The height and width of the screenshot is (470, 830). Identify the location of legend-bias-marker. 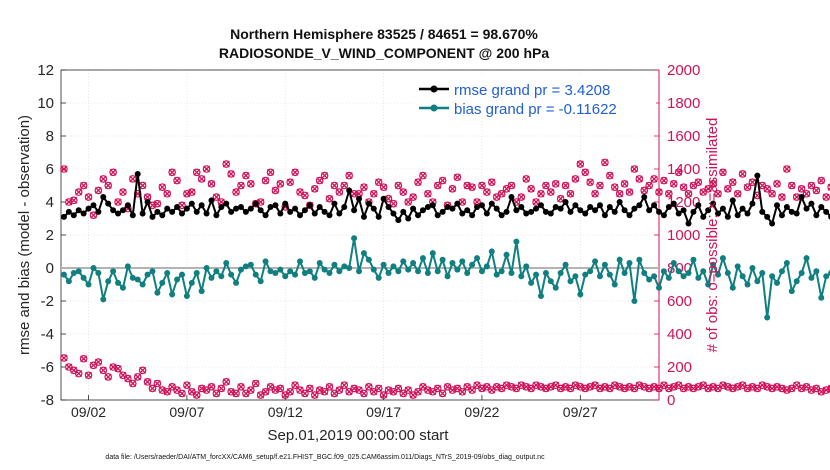
(434, 108).